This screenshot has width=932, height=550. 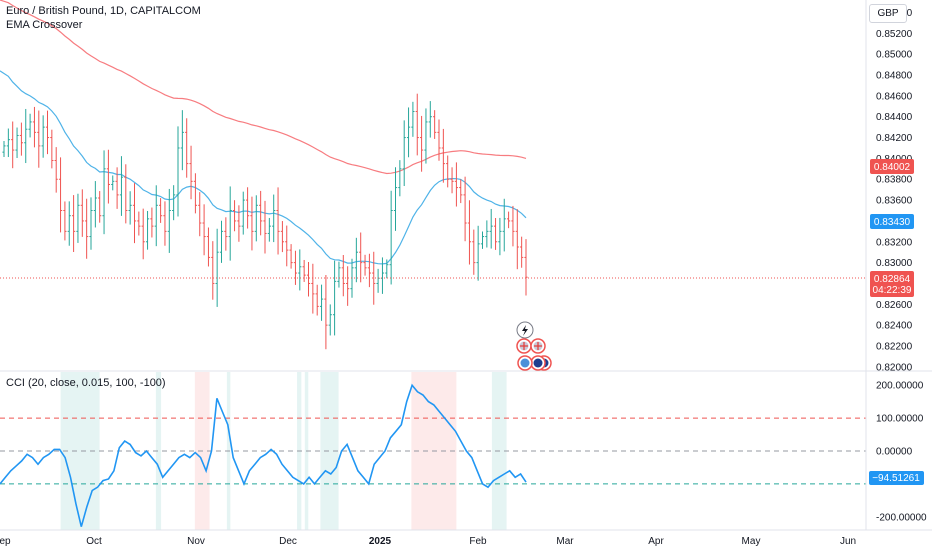 What do you see at coordinates (892, 279) in the screenshot?
I see `svg-text: 0.82864` at bounding box center [892, 279].